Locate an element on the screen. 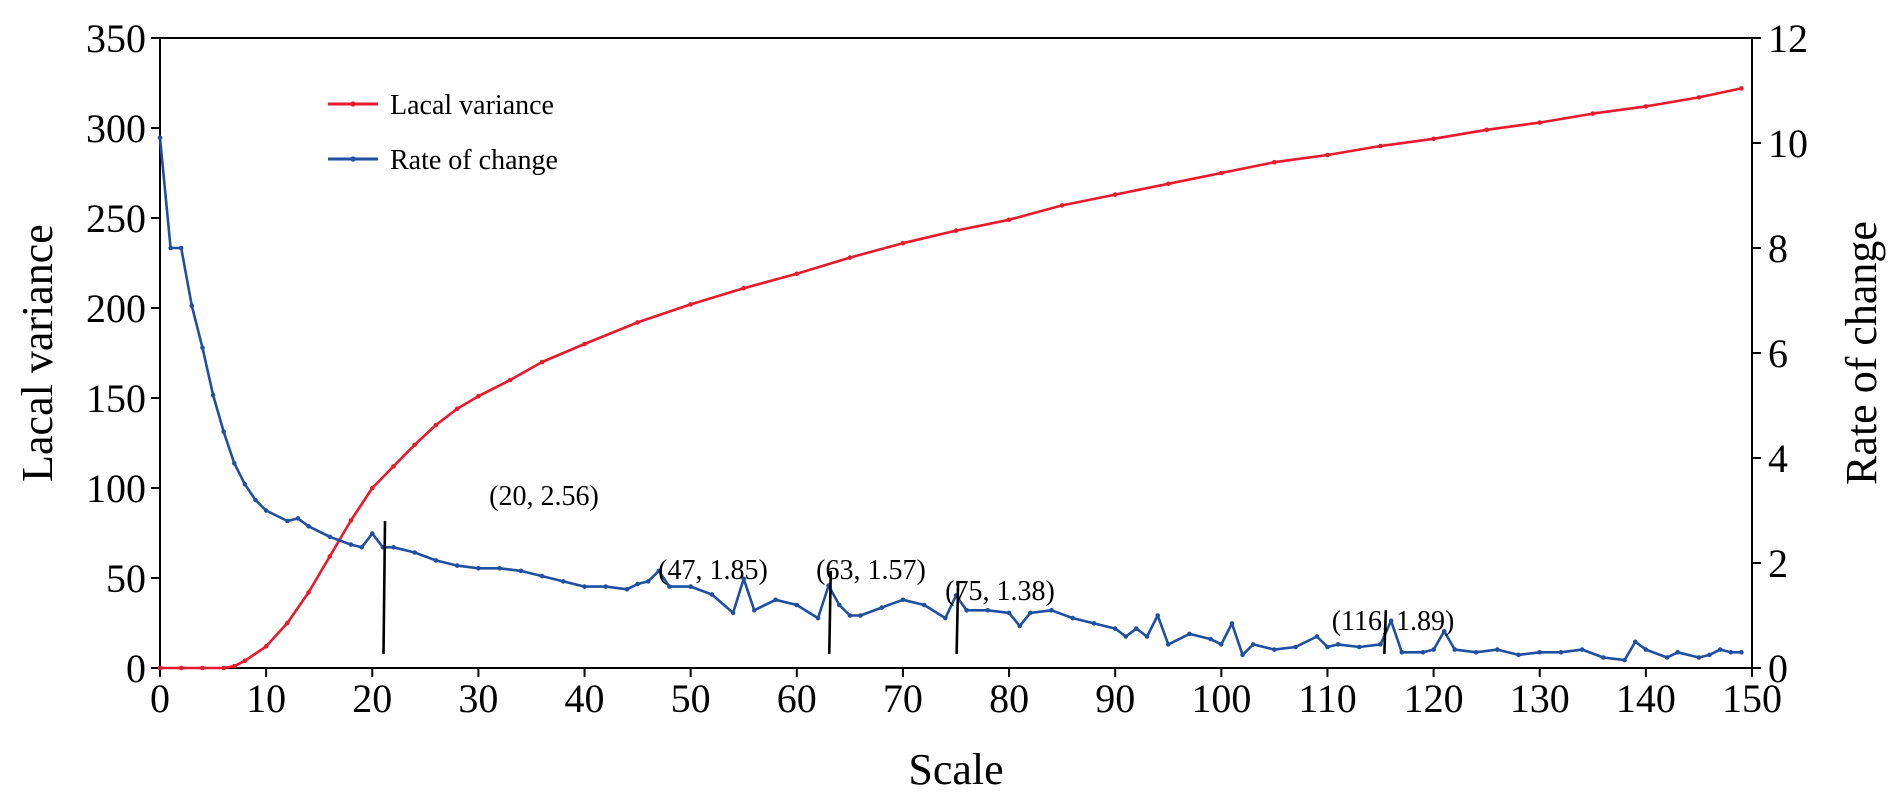 This screenshot has width=1894, height=800. x-tick-label: 10 is located at coordinates (266, 698).